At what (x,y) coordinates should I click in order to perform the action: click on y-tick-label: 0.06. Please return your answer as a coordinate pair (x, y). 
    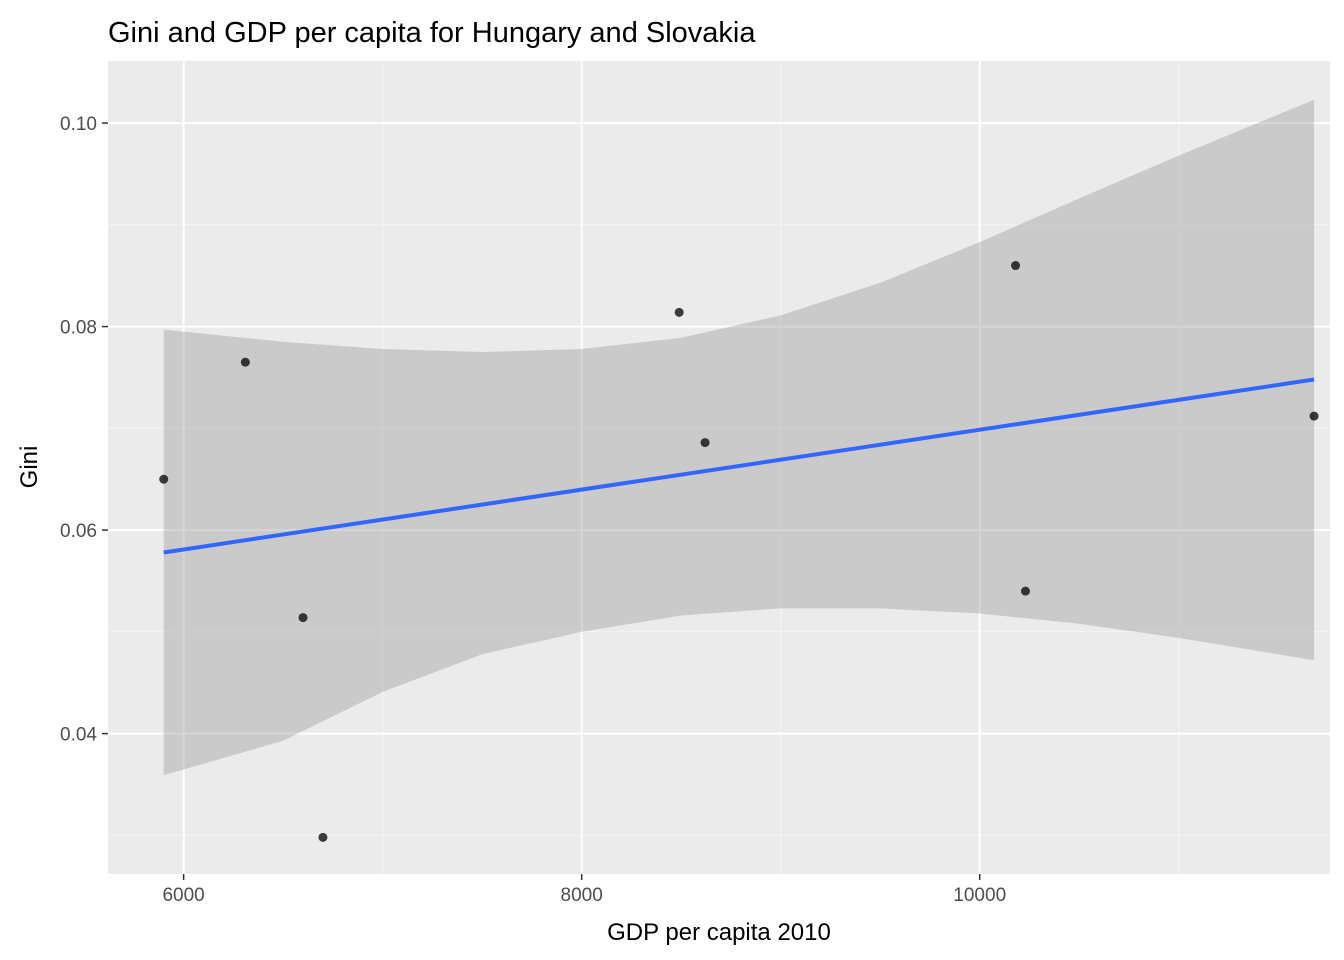
    Looking at the image, I should click on (78, 531).